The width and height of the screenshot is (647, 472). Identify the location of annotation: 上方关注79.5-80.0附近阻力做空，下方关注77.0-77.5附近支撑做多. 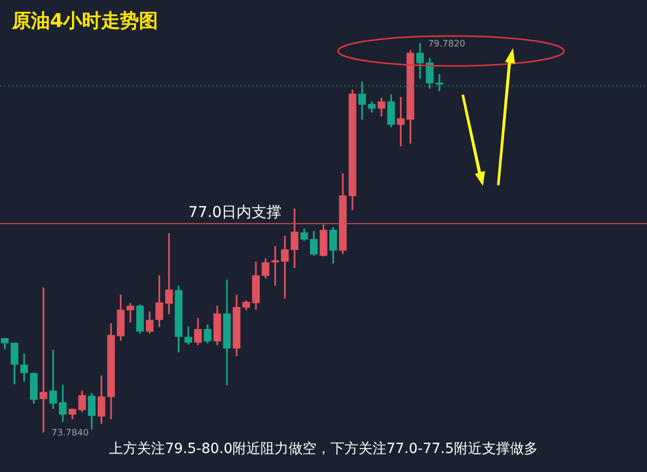
(323, 449).